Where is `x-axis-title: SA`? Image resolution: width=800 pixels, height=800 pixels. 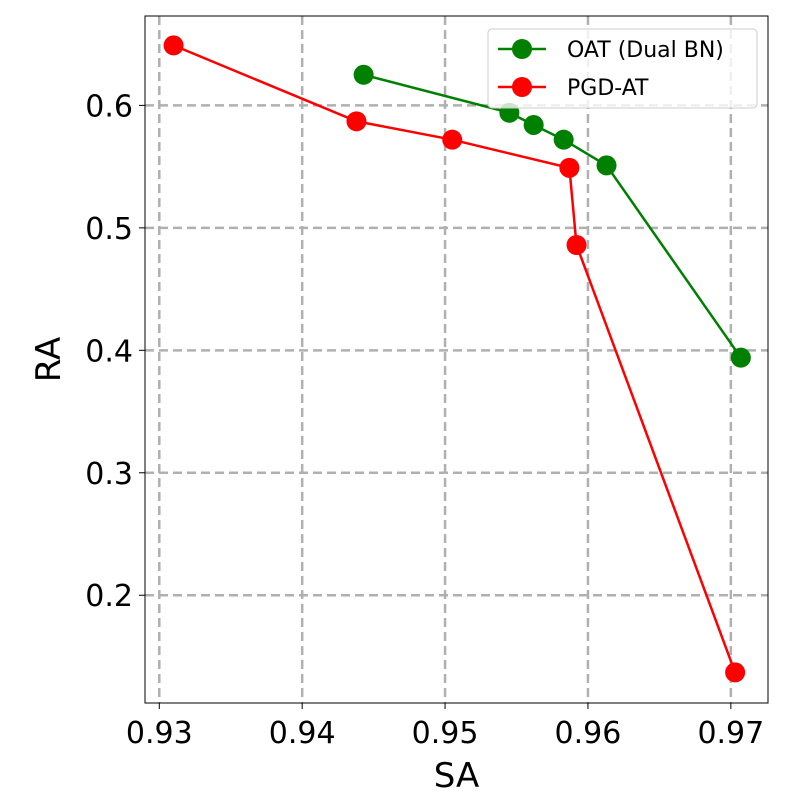 x-axis-title: SA is located at coordinates (456, 776).